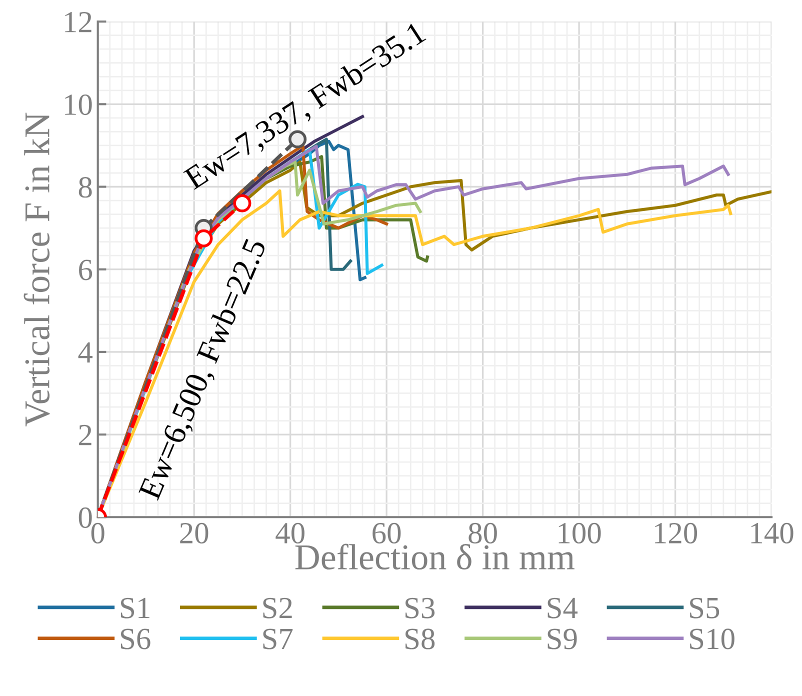 Image resolution: width=802 pixels, height=696 pixels. What do you see at coordinates (290, 533) in the screenshot?
I see `x-tick-label: 40` at bounding box center [290, 533].